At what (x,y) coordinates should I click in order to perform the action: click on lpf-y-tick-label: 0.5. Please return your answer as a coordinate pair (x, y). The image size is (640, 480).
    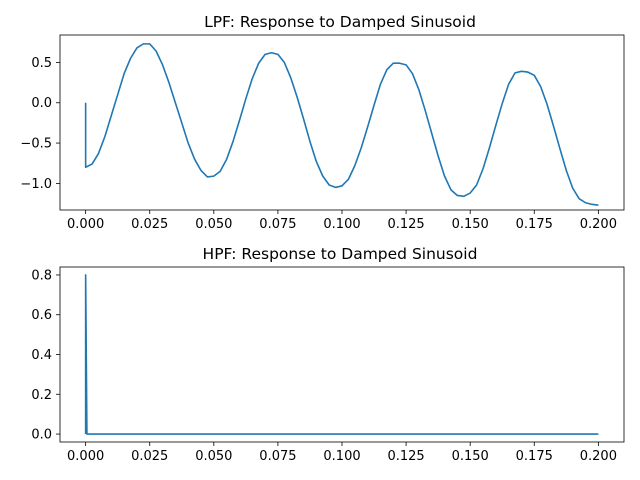
    Looking at the image, I should click on (41, 63).